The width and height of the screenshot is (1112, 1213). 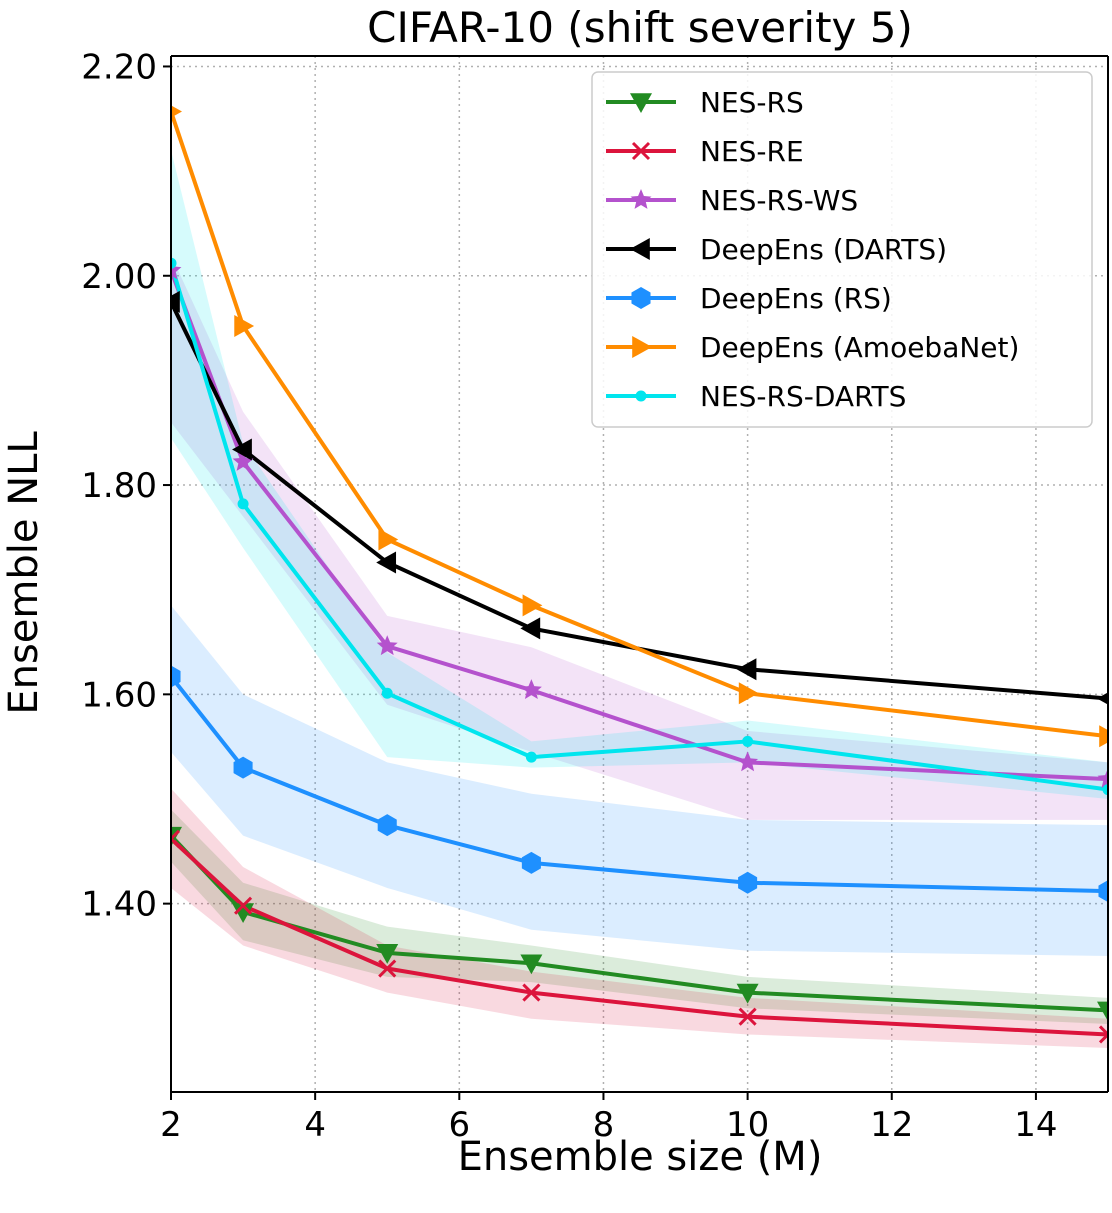 What do you see at coordinates (796, 298) in the screenshot?
I see `legend-label-deepens-rs: DeepEns (RS)` at bounding box center [796, 298].